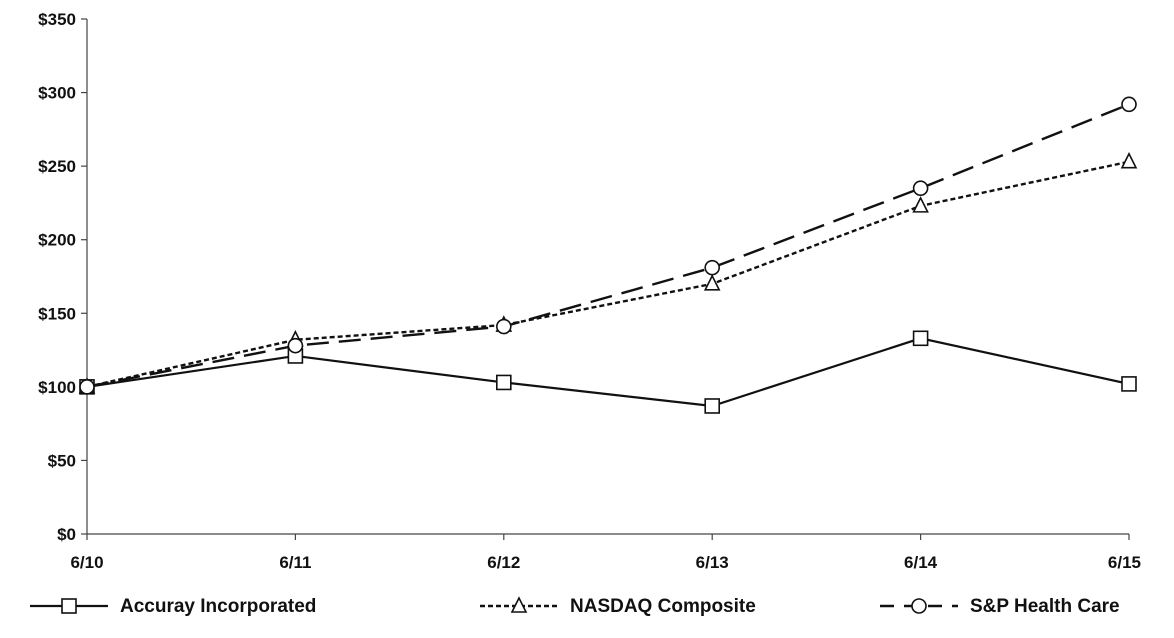  I want to click on legend-marker-square, so click(69, 606).